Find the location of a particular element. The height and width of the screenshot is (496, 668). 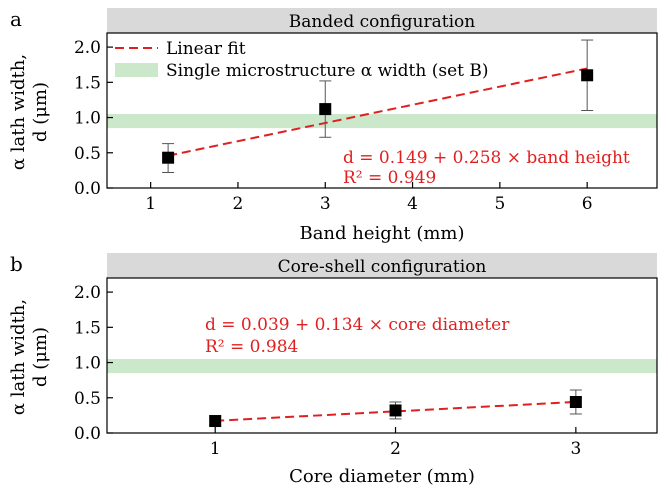

x-axis-title-b: Core diameter (mm) is located at coordinates (382, 476).